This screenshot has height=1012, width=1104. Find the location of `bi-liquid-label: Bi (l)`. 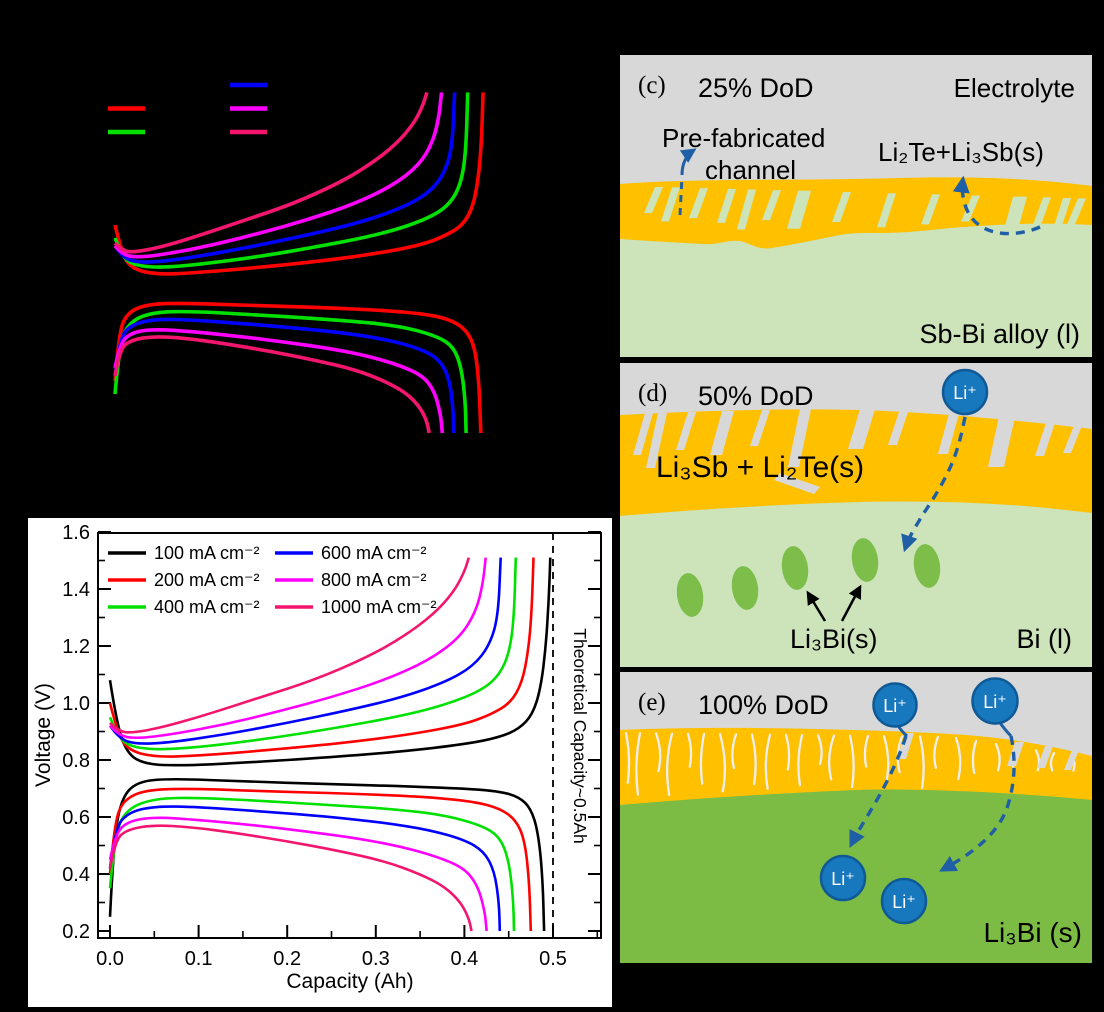

bi-liquid-label: Bi (l) is located at coordinates (1045, 639).